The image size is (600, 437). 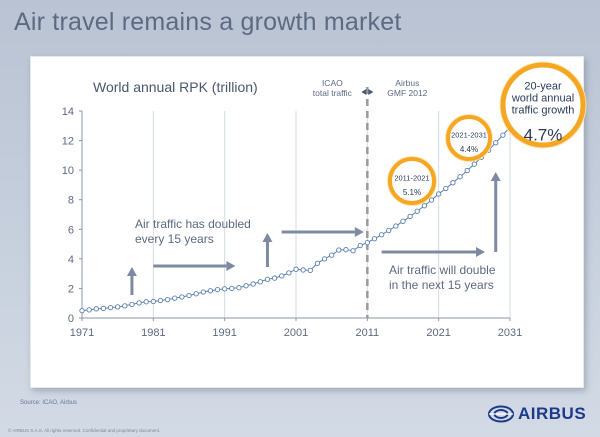 What do you see at coordinates (364, 92) in the screenshot?
I see `divider-arrow-left` at bounding box center [364, 92].